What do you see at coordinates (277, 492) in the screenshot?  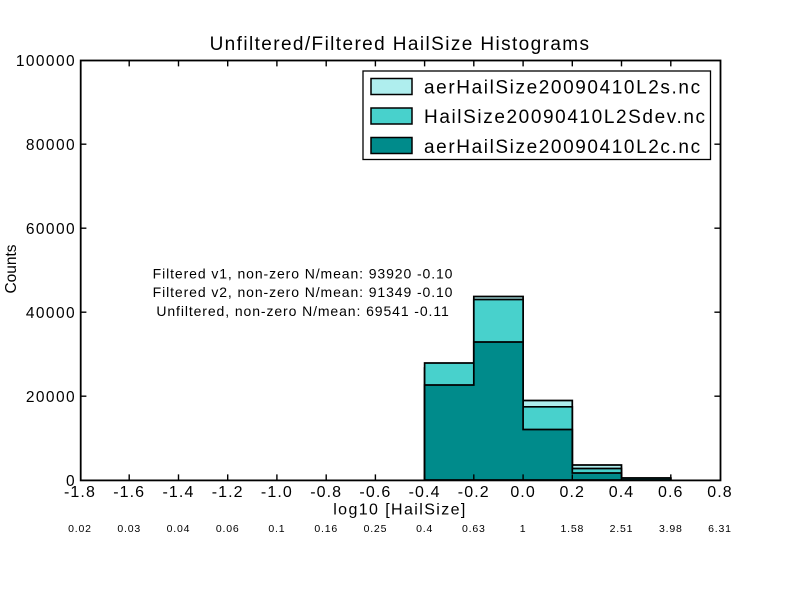 I see `svg-text: -1.0` at bounding box center [277, 492].